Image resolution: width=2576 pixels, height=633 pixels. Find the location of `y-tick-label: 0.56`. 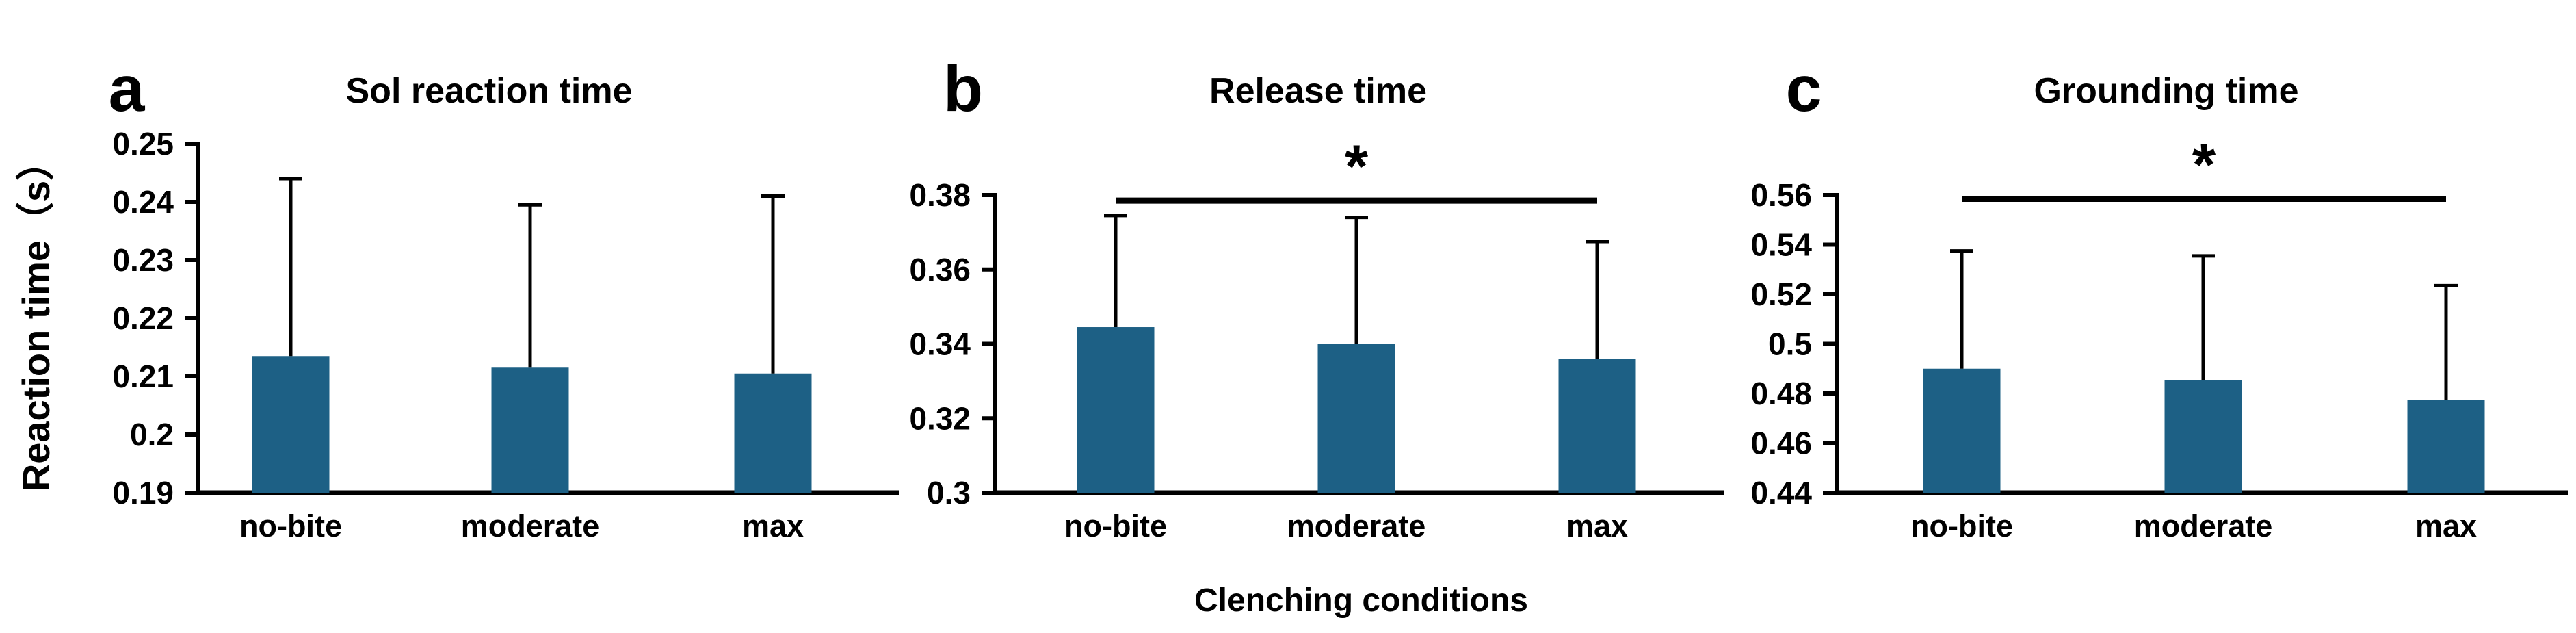

y-tick-label: 0.56 is located at coordinates (1781, 195).